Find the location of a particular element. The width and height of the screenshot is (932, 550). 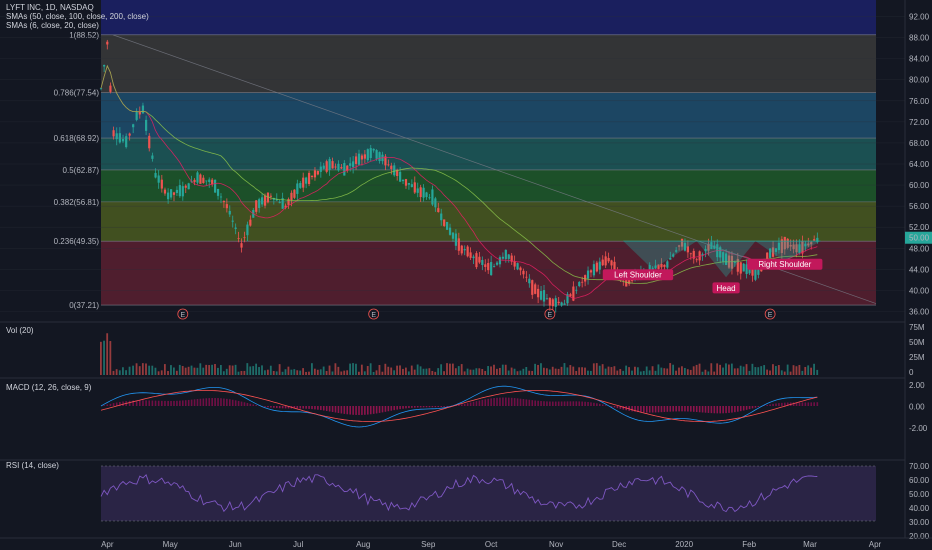

last-price-label: 50.00 is located at coordinates (919, 238).